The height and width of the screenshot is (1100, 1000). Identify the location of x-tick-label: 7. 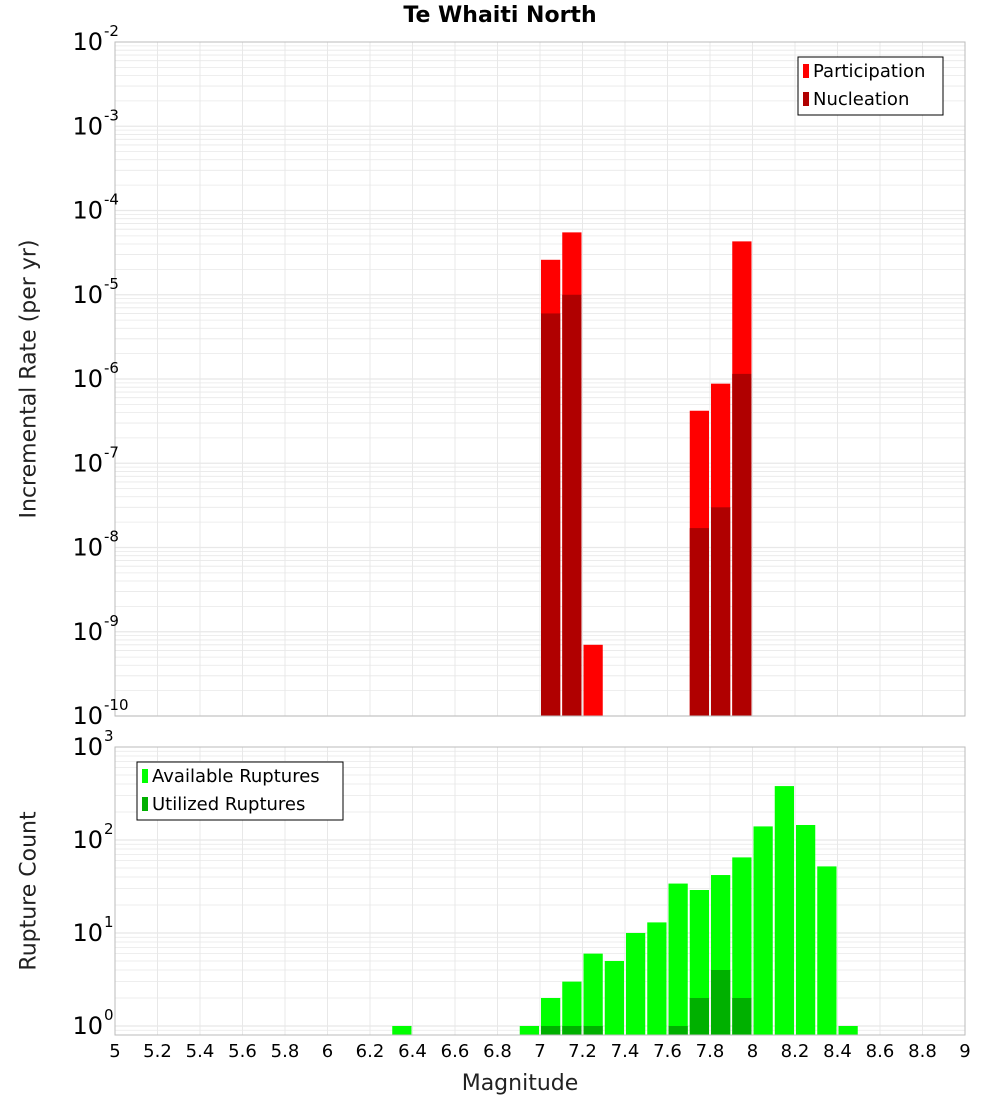
(539, 1051).